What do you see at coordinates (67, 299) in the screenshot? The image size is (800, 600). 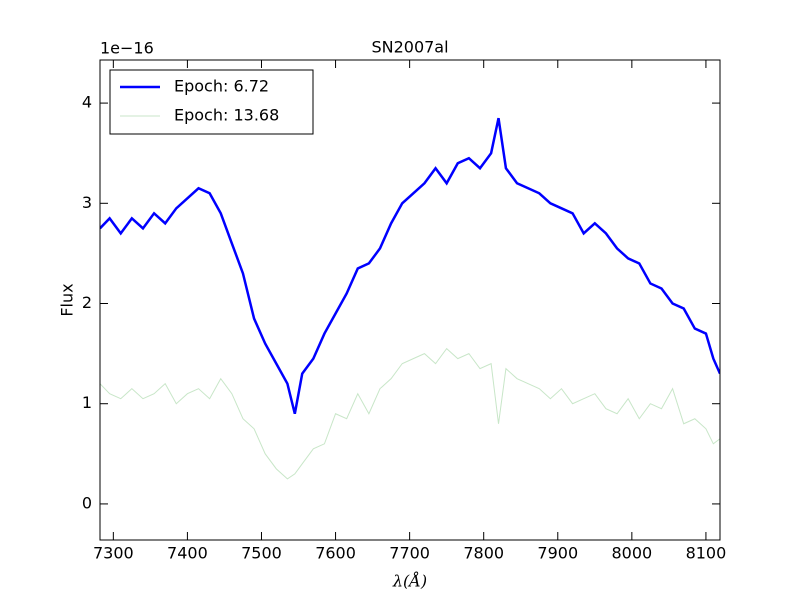 I see `y-axis-label: Flux` at bounding box center [67, 299].